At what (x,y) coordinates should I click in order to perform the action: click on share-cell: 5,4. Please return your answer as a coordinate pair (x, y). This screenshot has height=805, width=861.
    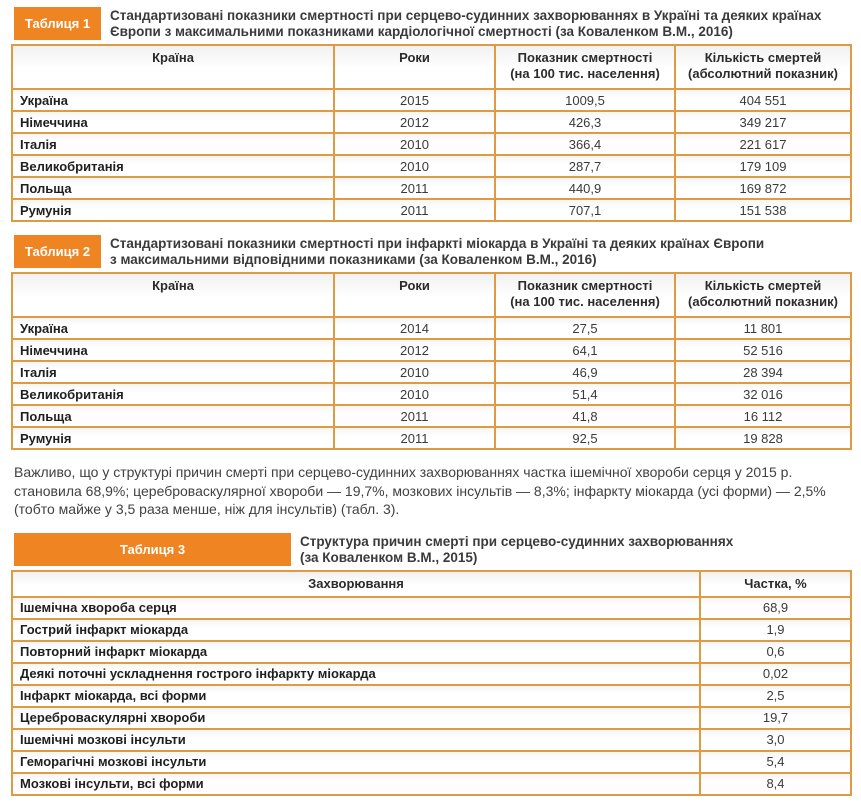
    Looking at the image, I should click on (775, 761).